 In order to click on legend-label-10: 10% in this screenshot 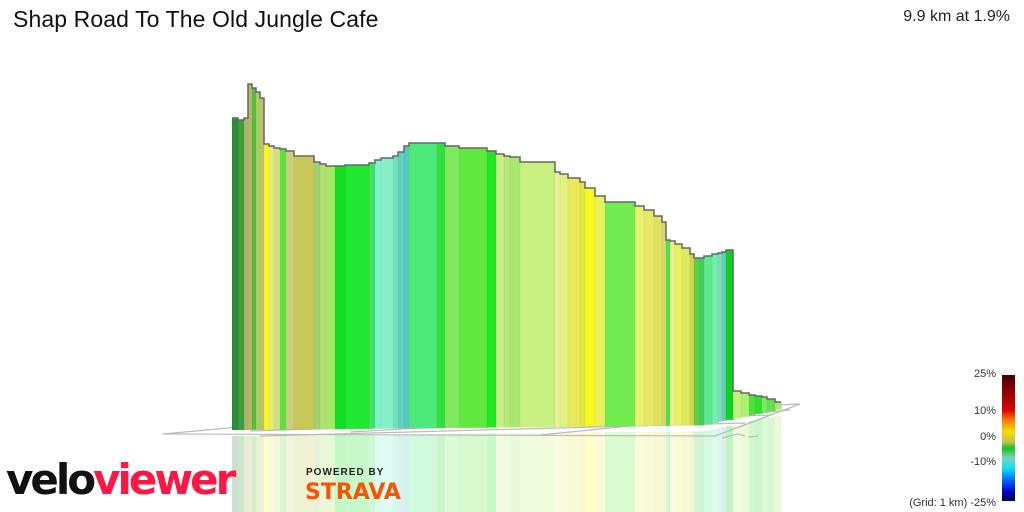, I will do `click(984, 411)`.